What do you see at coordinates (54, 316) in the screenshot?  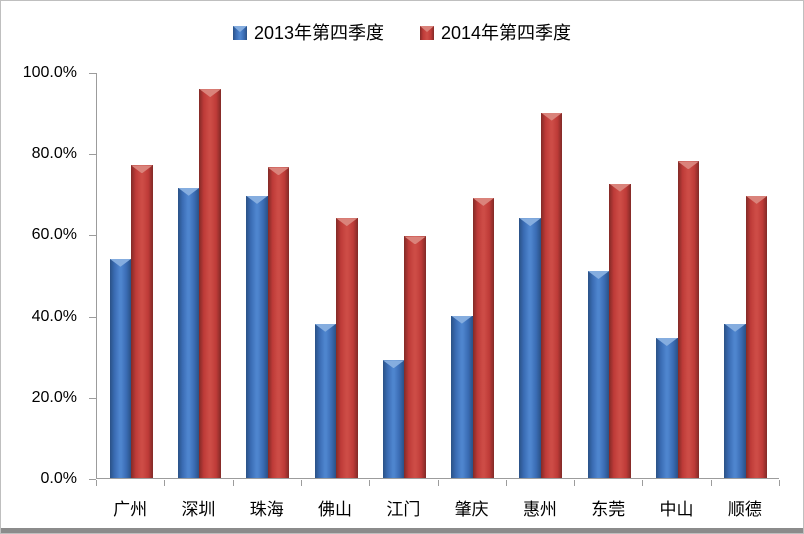 I see `y-tick-label: 40.0%` at bounding box center [54, 316].